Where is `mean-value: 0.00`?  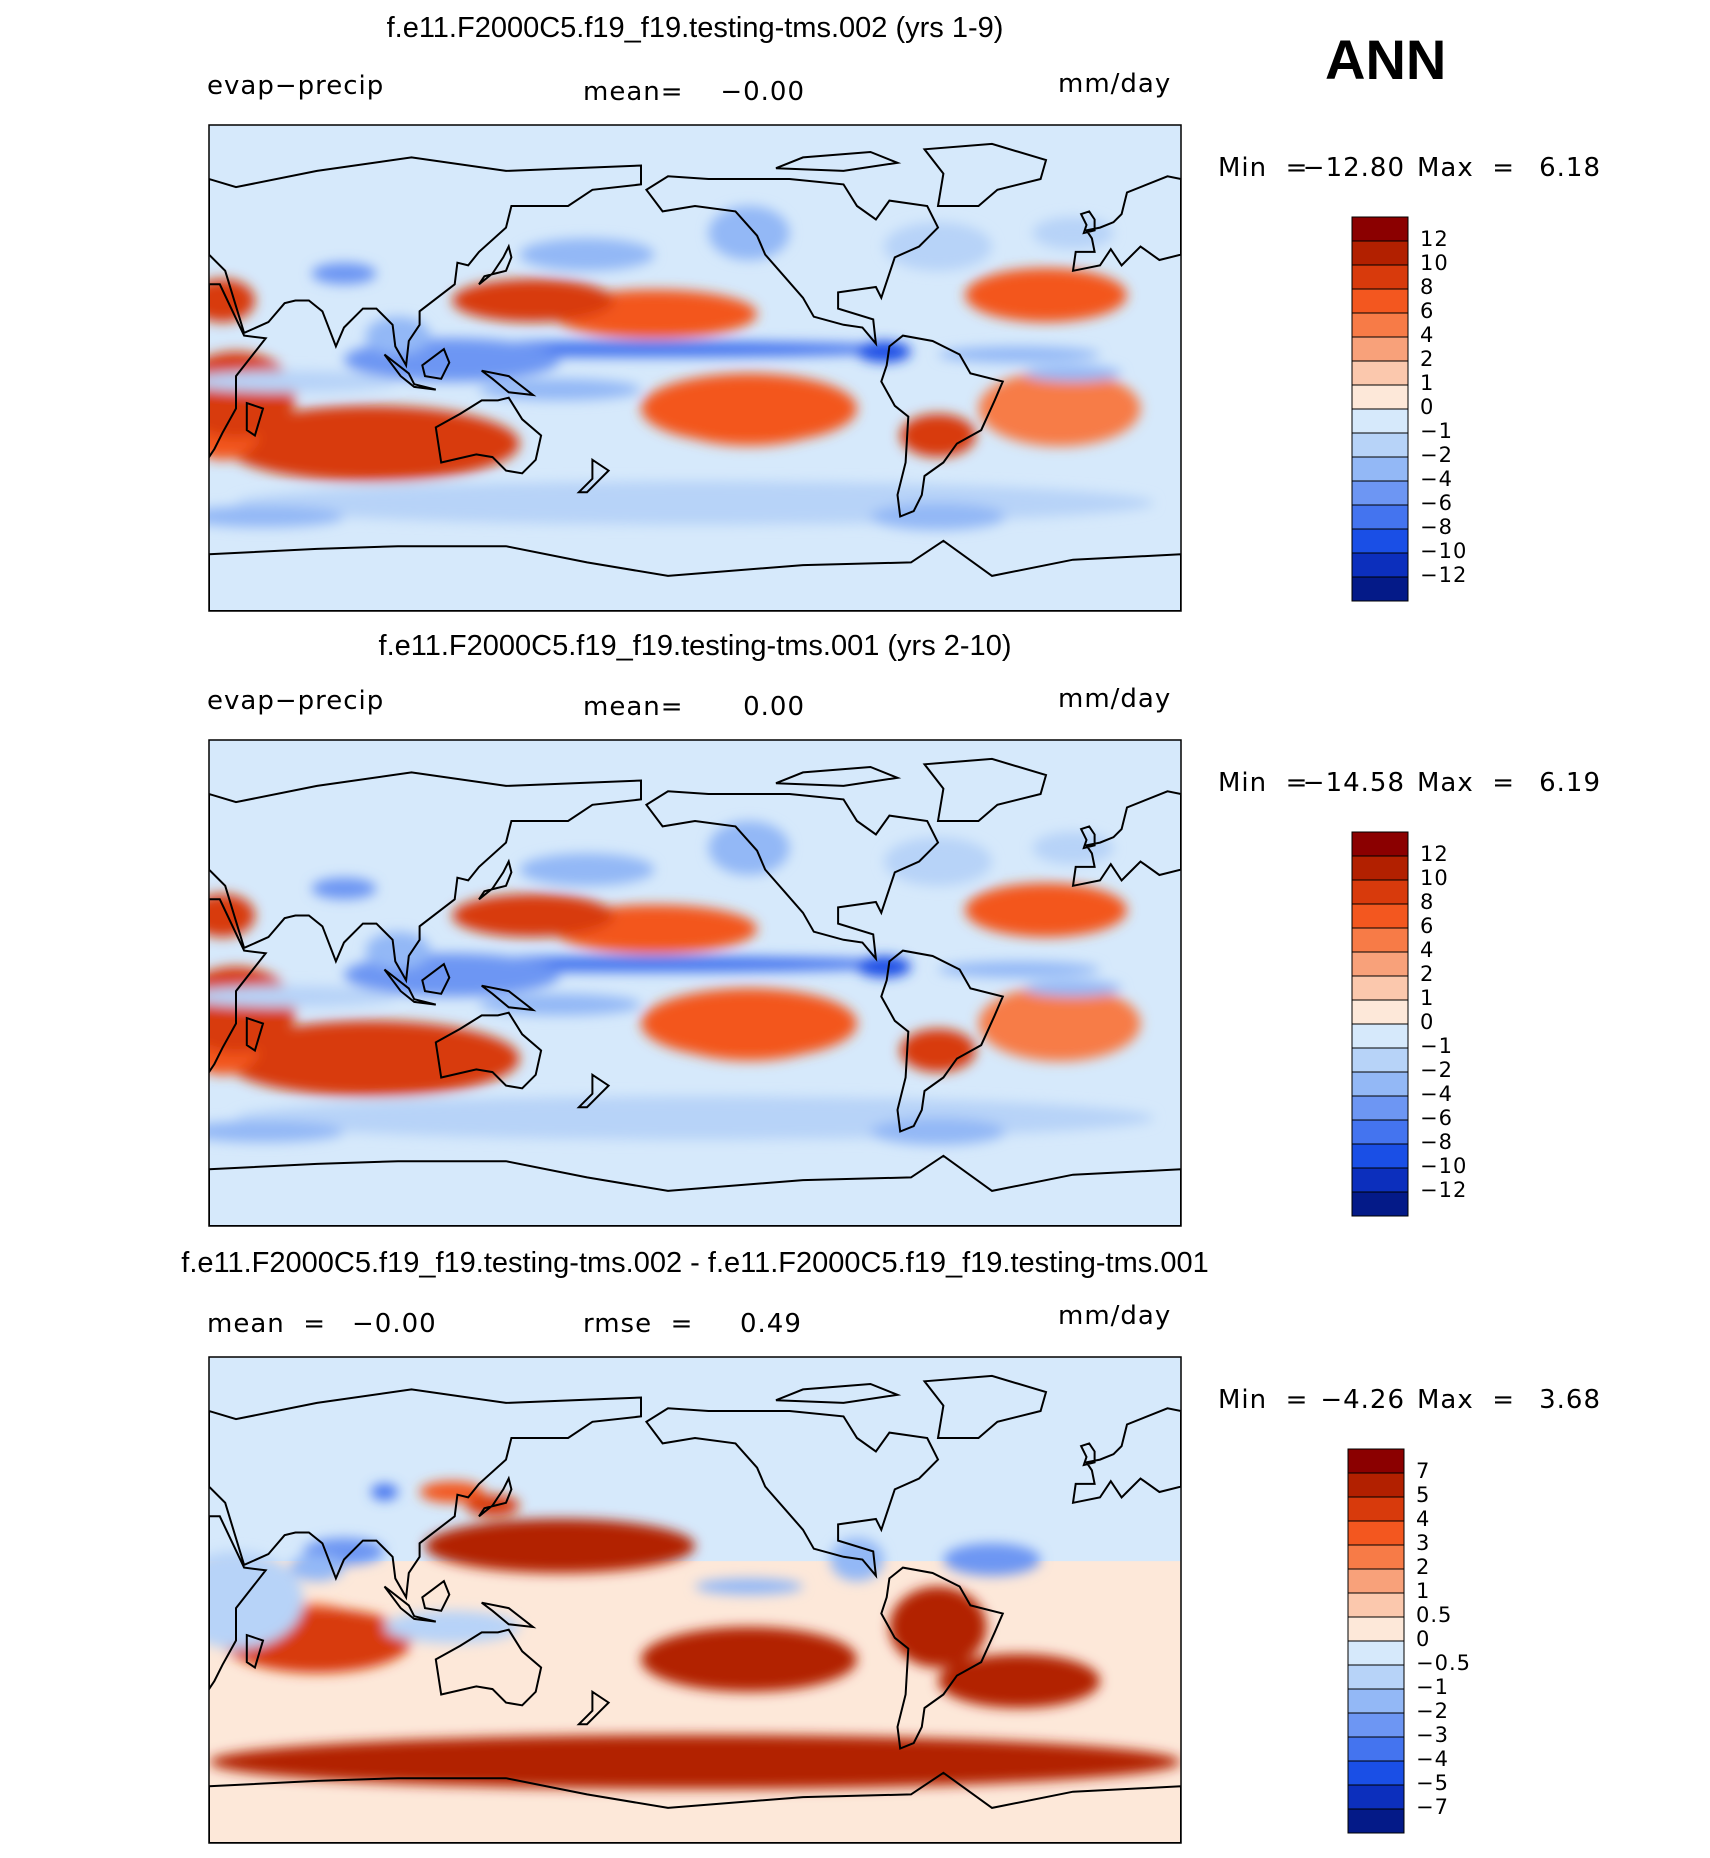 mean-value: 0.00 is located at coordinates (774, 707).